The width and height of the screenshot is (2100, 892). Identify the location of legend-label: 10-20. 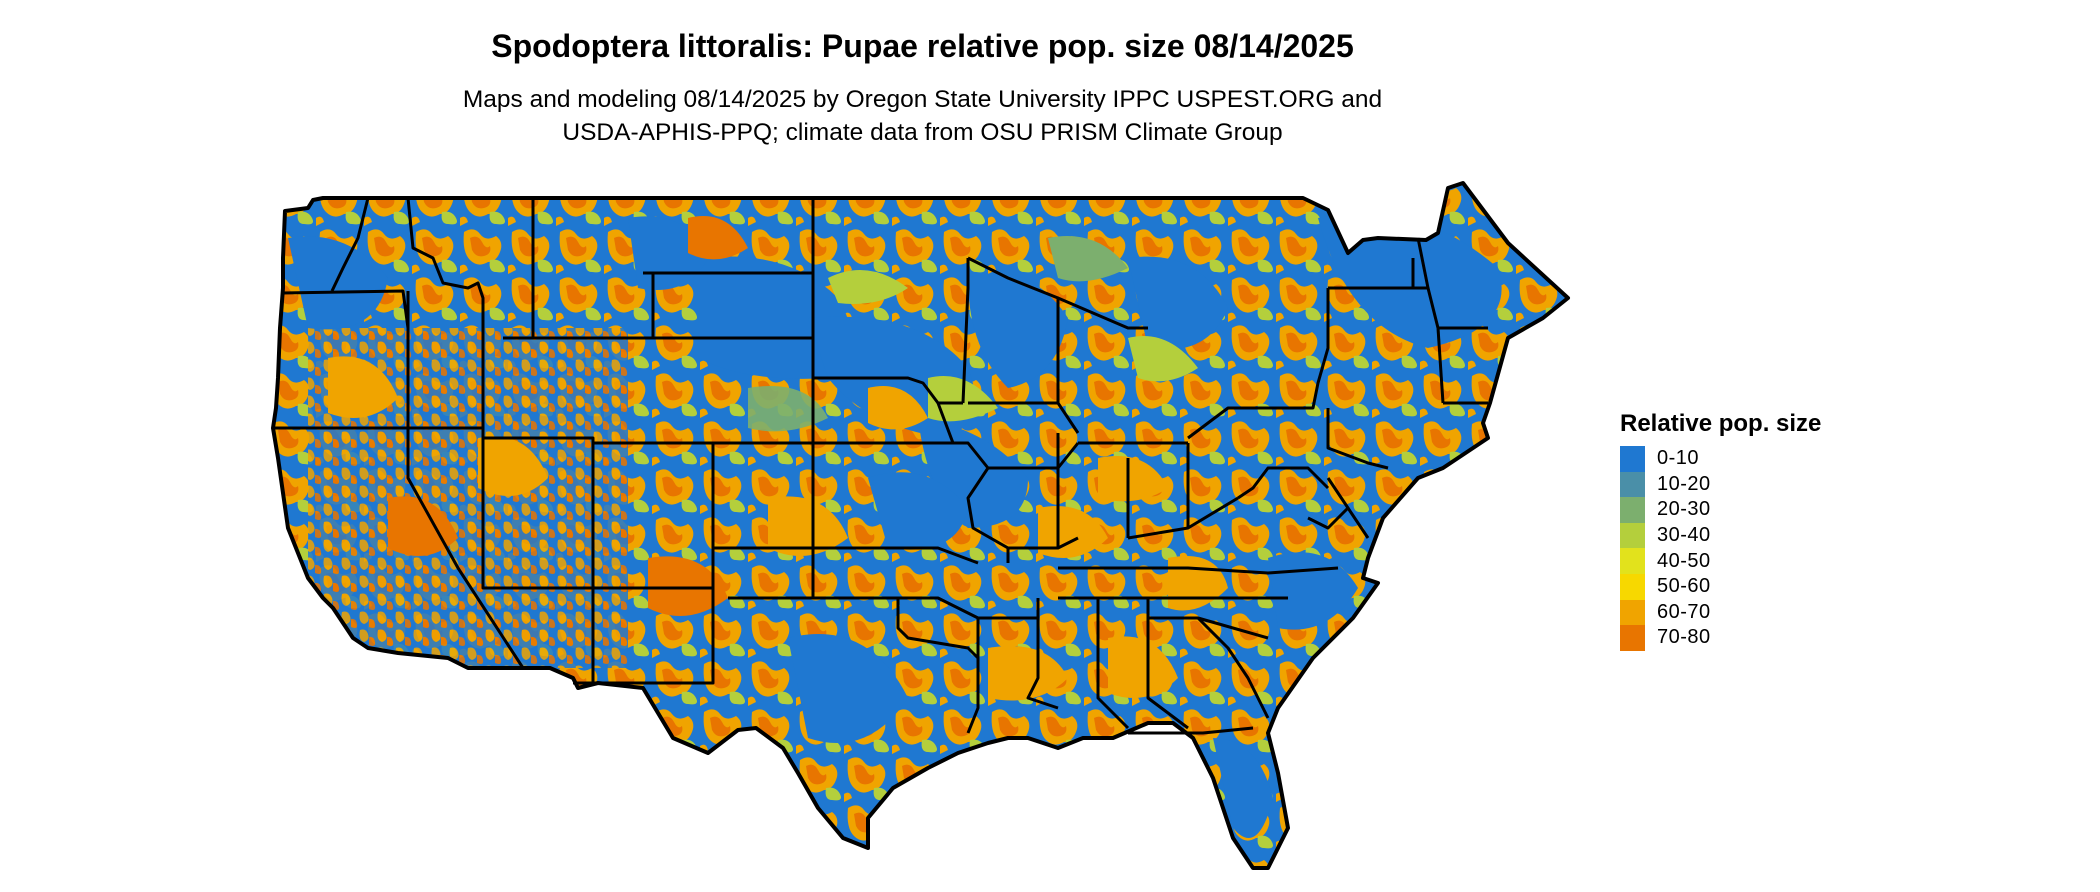
(1684, 483).